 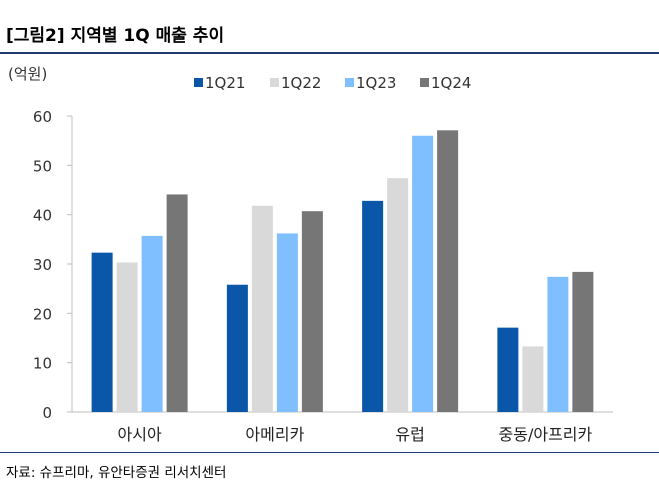 What do you see at coordinates (546, 434) in the screenshot?
I see `x-tick-label: 중동/아프리카` at bounding box center [546, 434].